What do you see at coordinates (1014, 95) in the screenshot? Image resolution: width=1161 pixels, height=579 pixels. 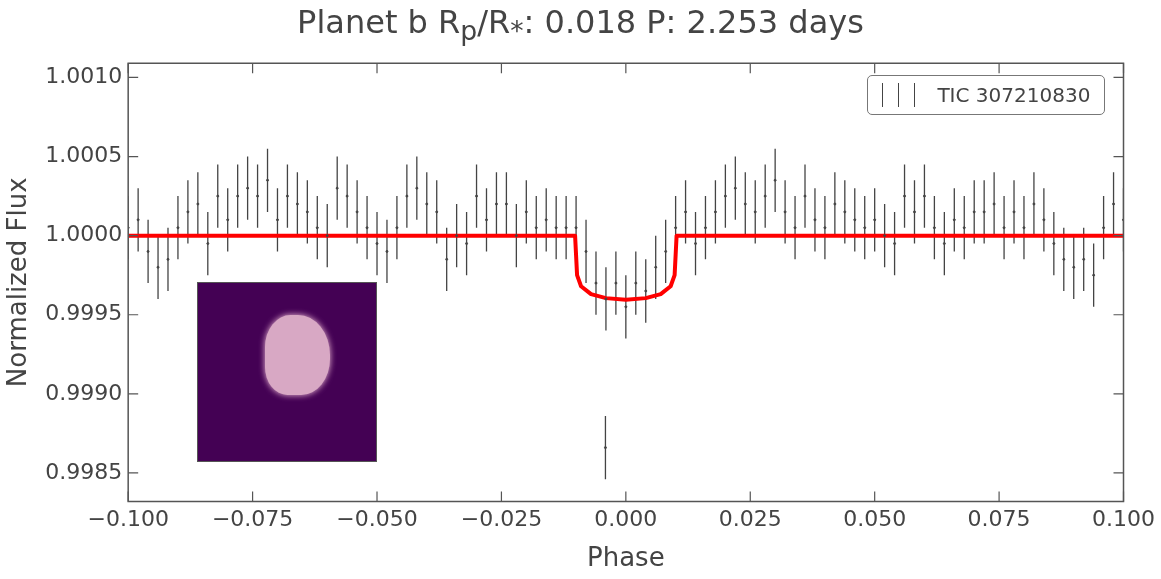 I see `legend-label: TIC 307210830` at bounding box center [1014, 95].